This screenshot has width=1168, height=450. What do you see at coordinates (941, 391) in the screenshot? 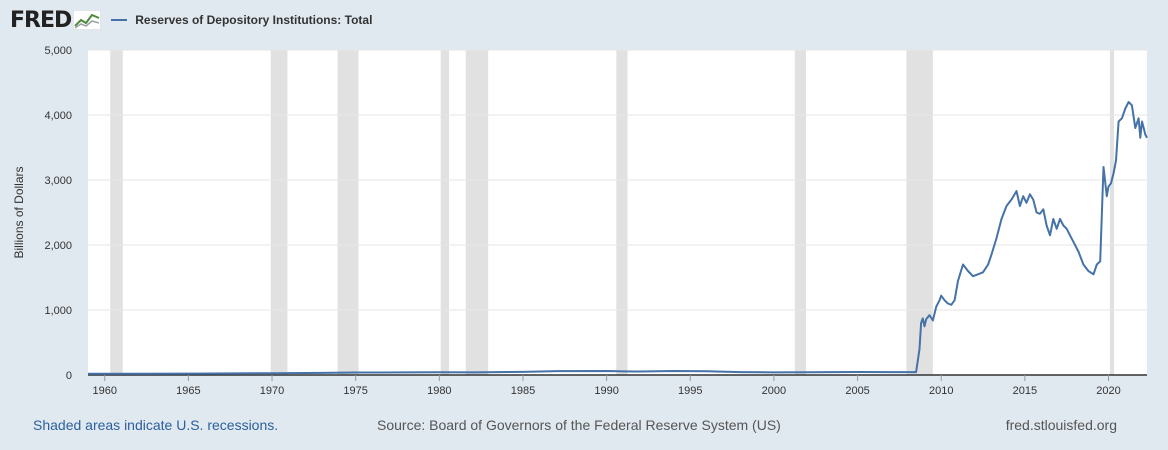
I see `x-tick-label: 2010` at bounding box center [941, 391].